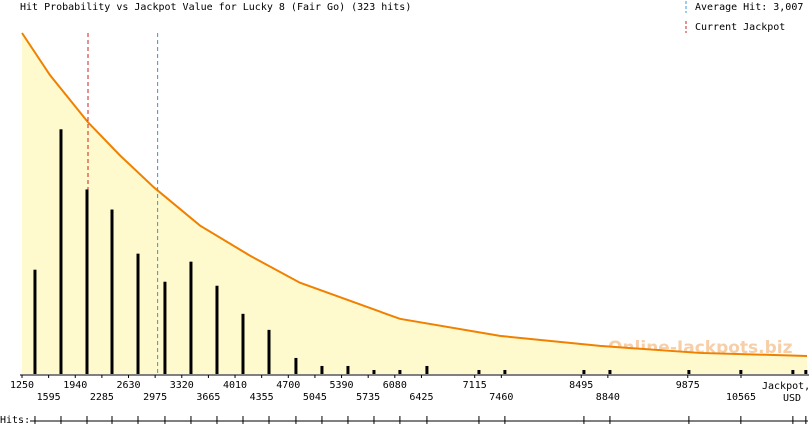 The height and width of the screenshot is (425, 810). Describe the element at coordinates (740, 27) in the screenshot. I see `legend-label: Current Jackpot` at that location.